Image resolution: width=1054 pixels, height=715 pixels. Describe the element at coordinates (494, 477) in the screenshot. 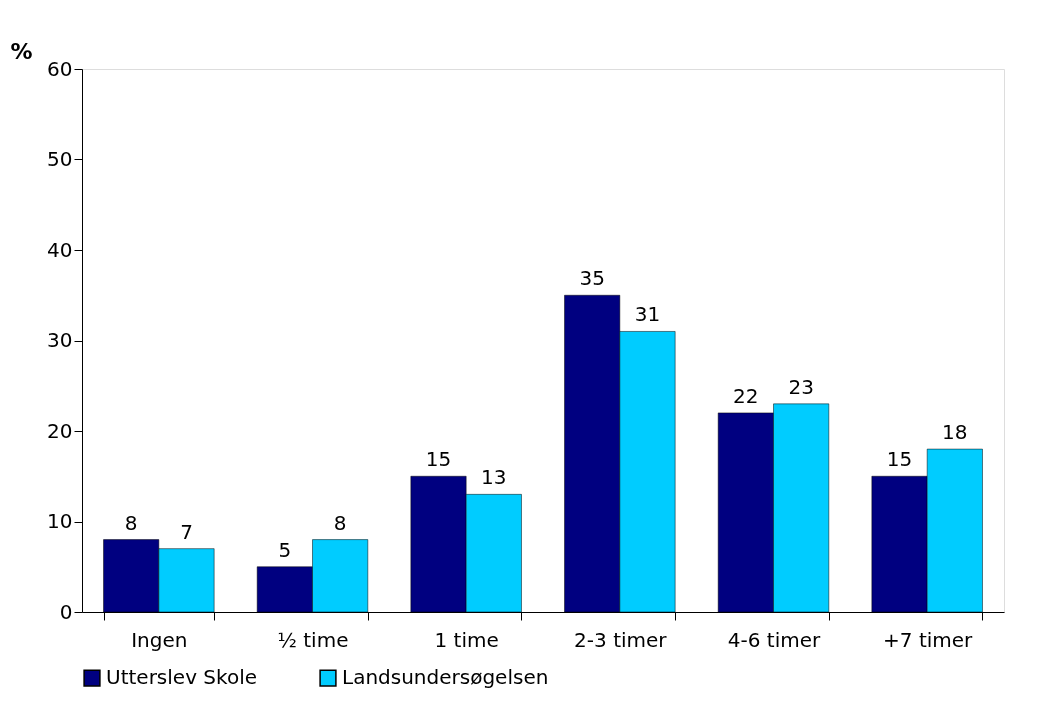

I see `data-label: 13` at that location.